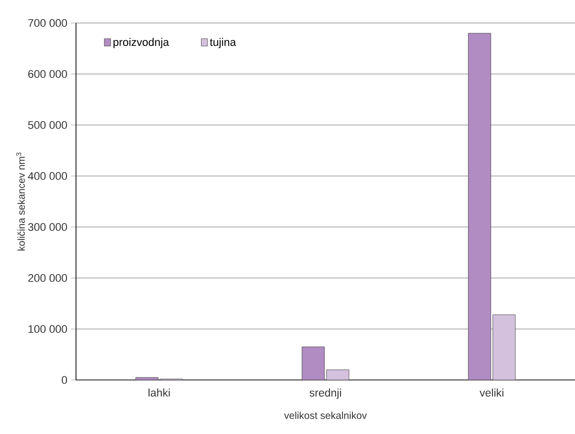 The image size is (575, 434). Describe the element at coordinates (48, 125) in the screenshot. I see `y-tick-label: 500 000` at that location.